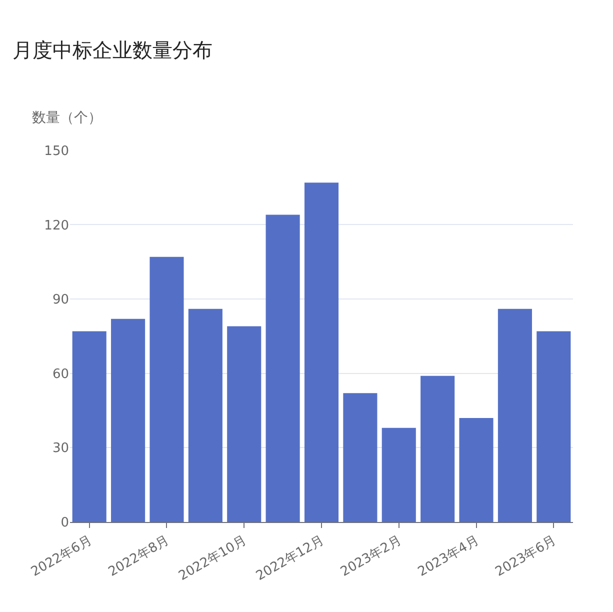 Image resolution: width=613 pixels, height=612 pixels. Describe the element at coordinates (64, 523) in the screenshot. I see `y-tick-label: 0` at that location.